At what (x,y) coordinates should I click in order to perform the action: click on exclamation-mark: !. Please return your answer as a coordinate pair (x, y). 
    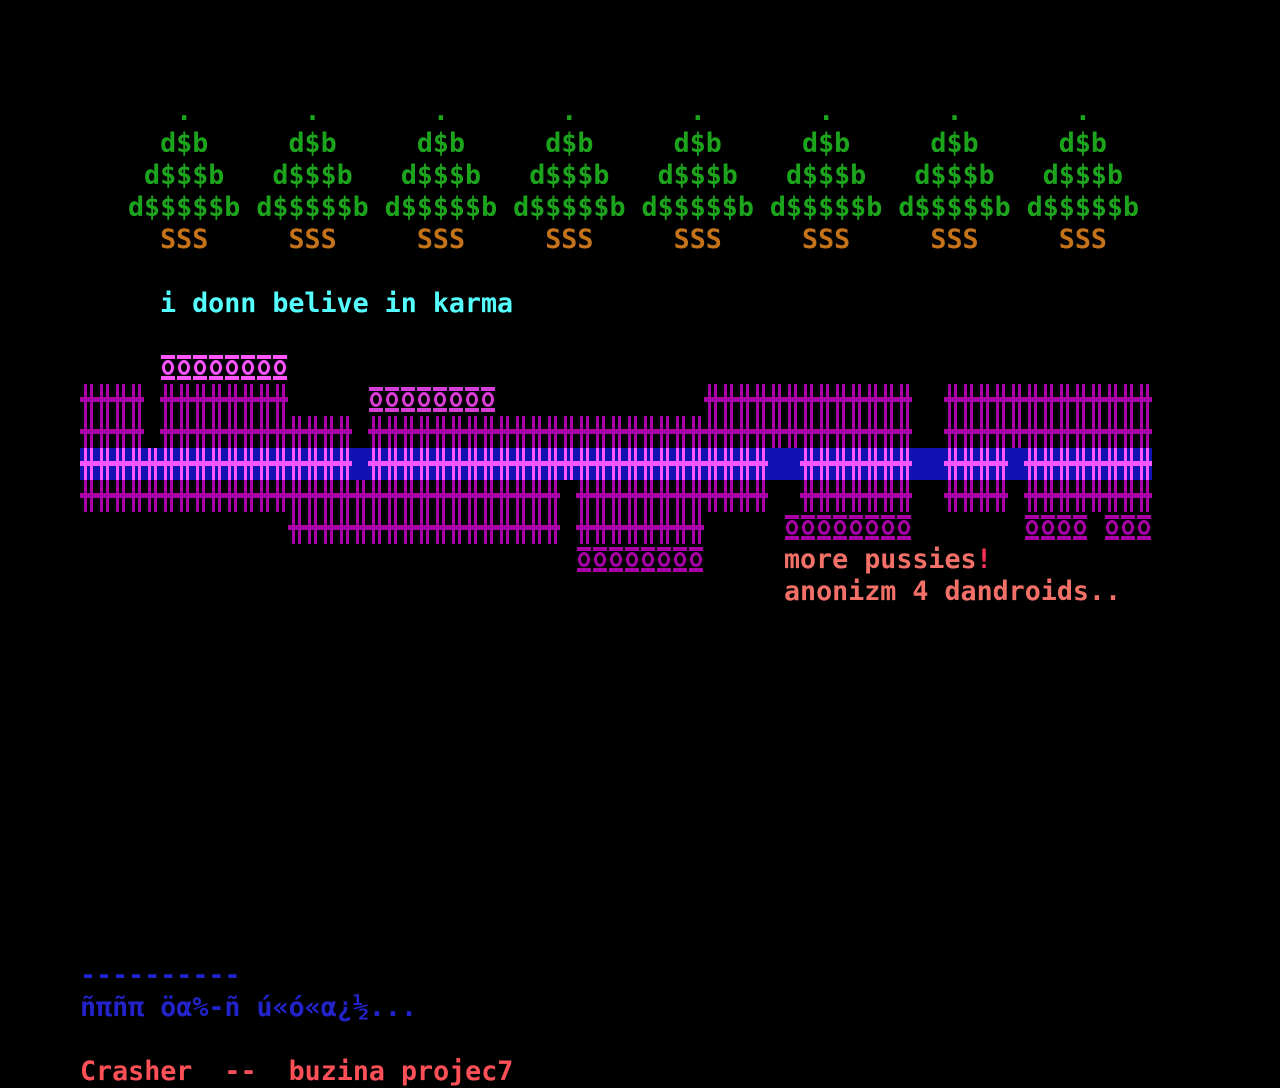
    Looking at the image, I should click on (984, 559).